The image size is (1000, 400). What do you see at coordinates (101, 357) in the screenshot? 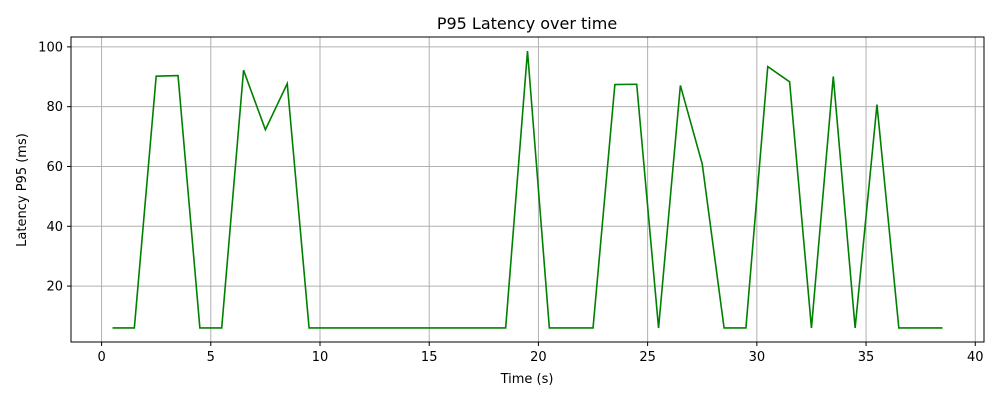
I see `x-tick-label: 0` at bounding box center [101, 357].